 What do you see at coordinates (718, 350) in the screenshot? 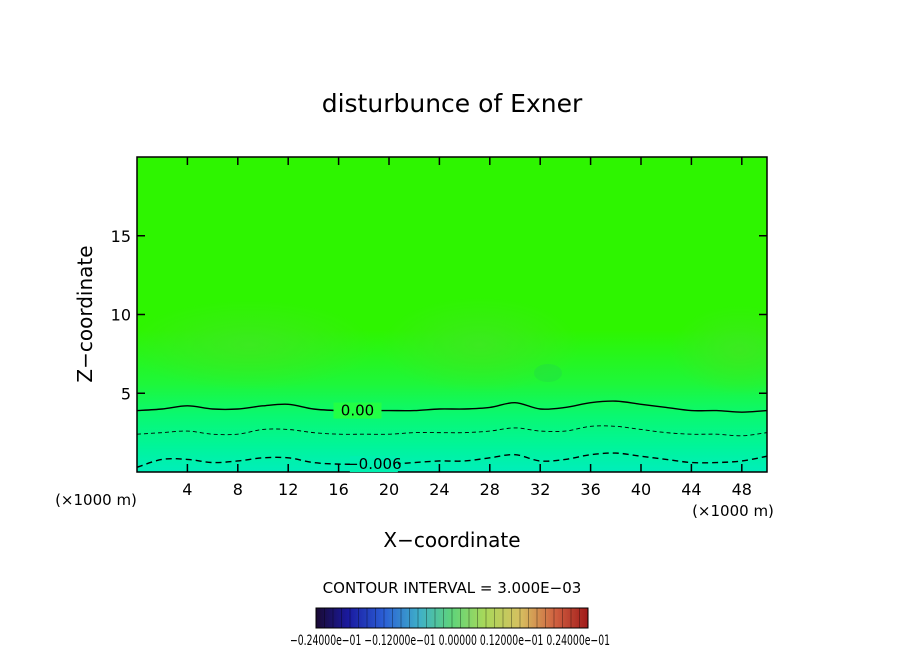
I see `field-blob-right` at bounding box center [718, 350].